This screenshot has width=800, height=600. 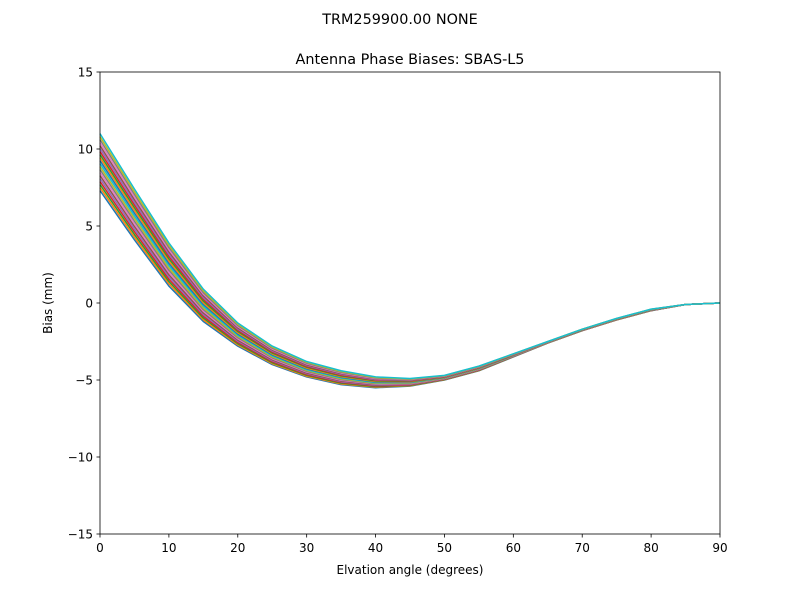 What do you see at coordinates (375, 548) in the screenshot?
I see `x-tick-label: 40` at bounding box center [375, 548].